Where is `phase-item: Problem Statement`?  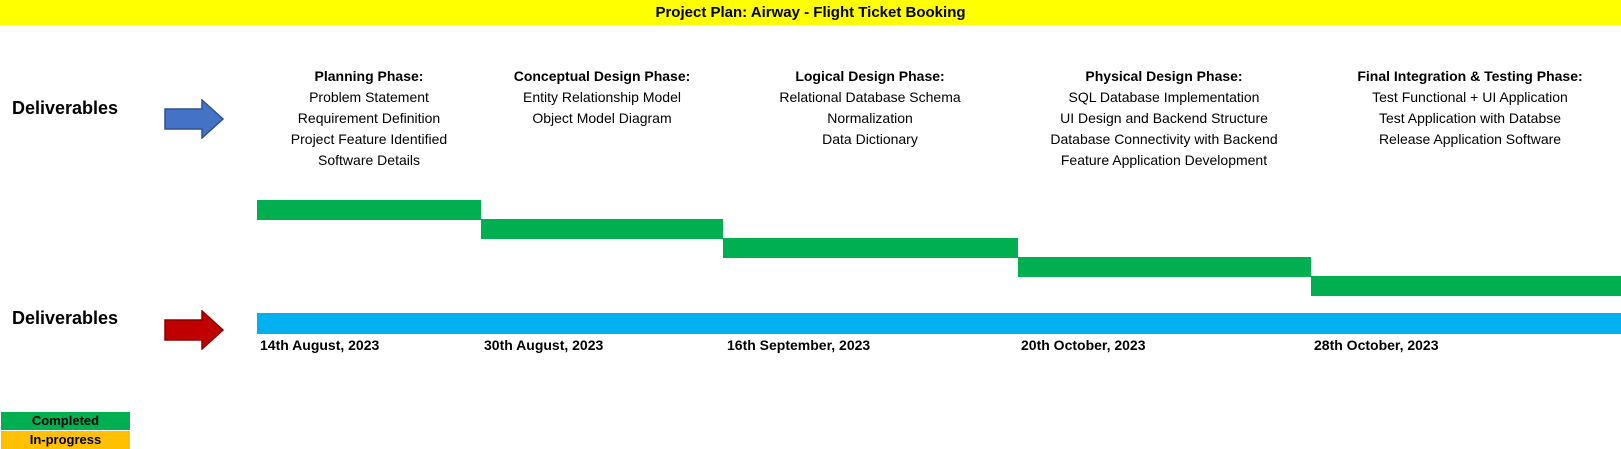
phase-item: Problem Statement is located at coordinates (369, 97).